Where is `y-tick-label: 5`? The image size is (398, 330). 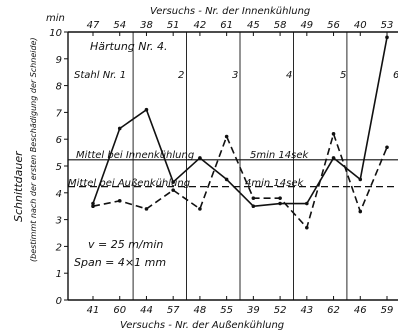 y-tick-label: 5 is located at coordinates (59, 167).